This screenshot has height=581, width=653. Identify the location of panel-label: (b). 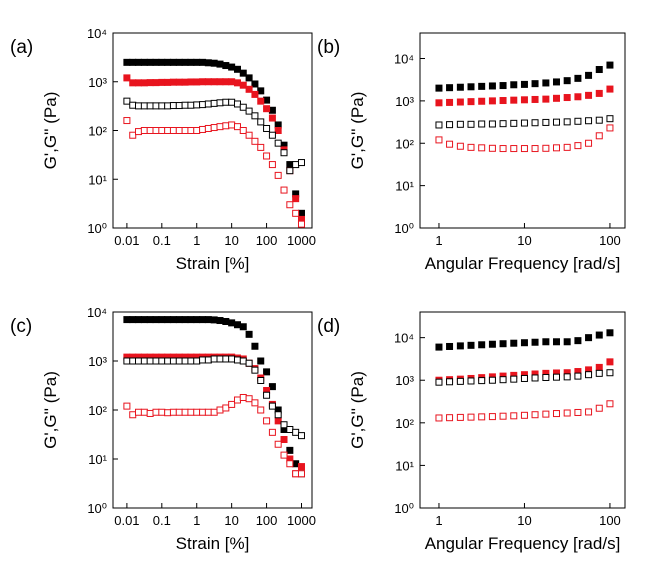
(328, 47).